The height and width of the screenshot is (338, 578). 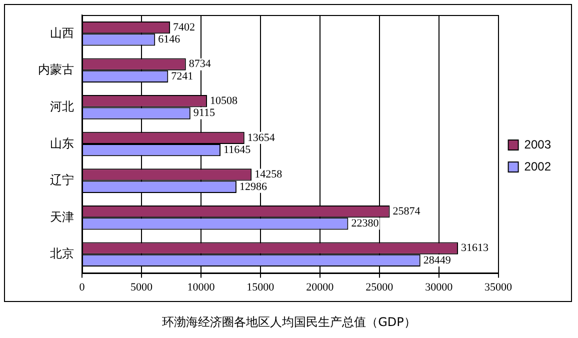 What do you see at coordinates (538, 166) in the screenshot?
I see `legend-label: 2002` at bounding box center [538, 166].